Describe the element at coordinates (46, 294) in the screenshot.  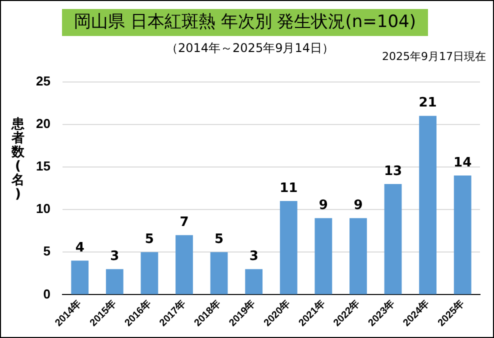
I see `y-tick-label: 0` at that location.